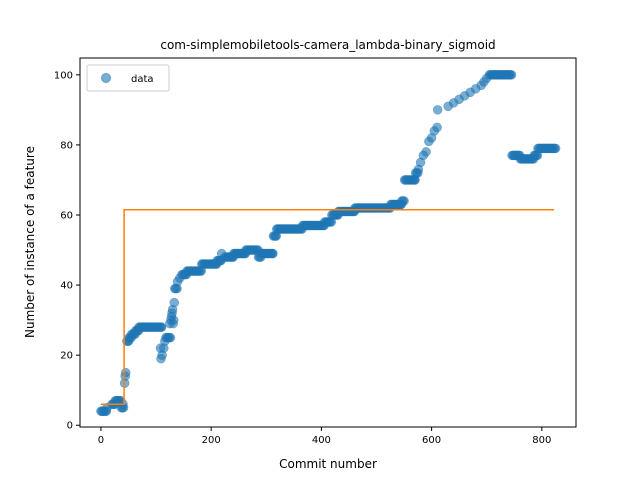 The width and height of the screenshot is (640, 480). I want to click on x-tick-label: 0, so click(101, 440).